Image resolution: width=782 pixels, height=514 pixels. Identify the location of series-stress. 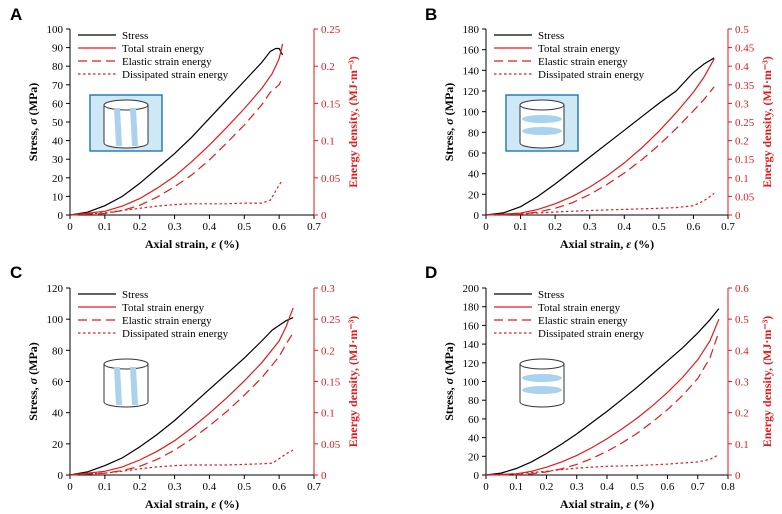
(176, 131).